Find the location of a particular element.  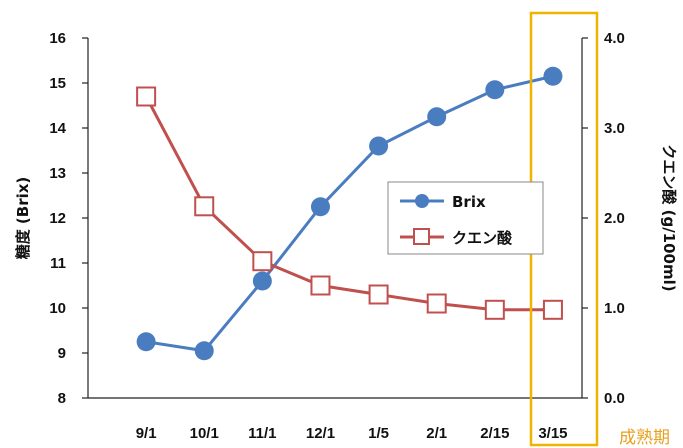

right-axis-title: クエン酸 (g/100ml) is located at coordinates (669, 217).